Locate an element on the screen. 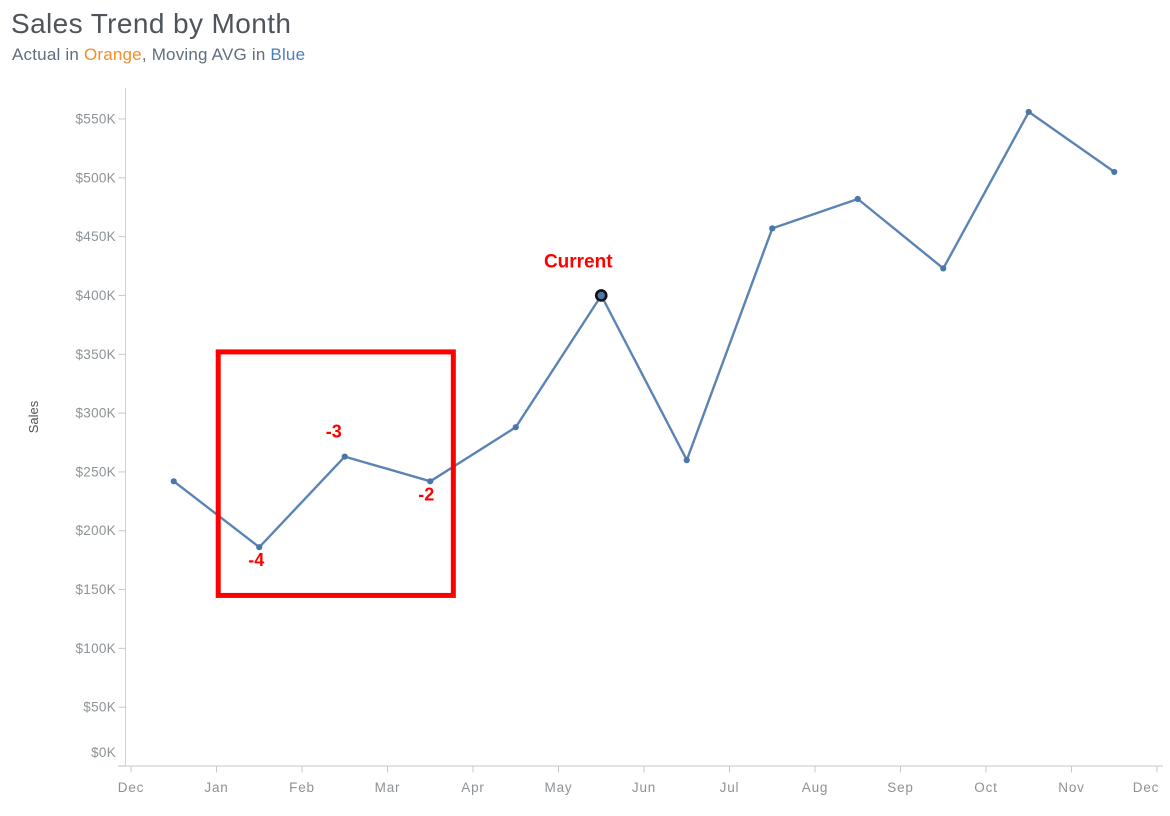  chart-subtitle: Actual in Orange, Moving AVG in Blue is located at coordinates (158, 55).